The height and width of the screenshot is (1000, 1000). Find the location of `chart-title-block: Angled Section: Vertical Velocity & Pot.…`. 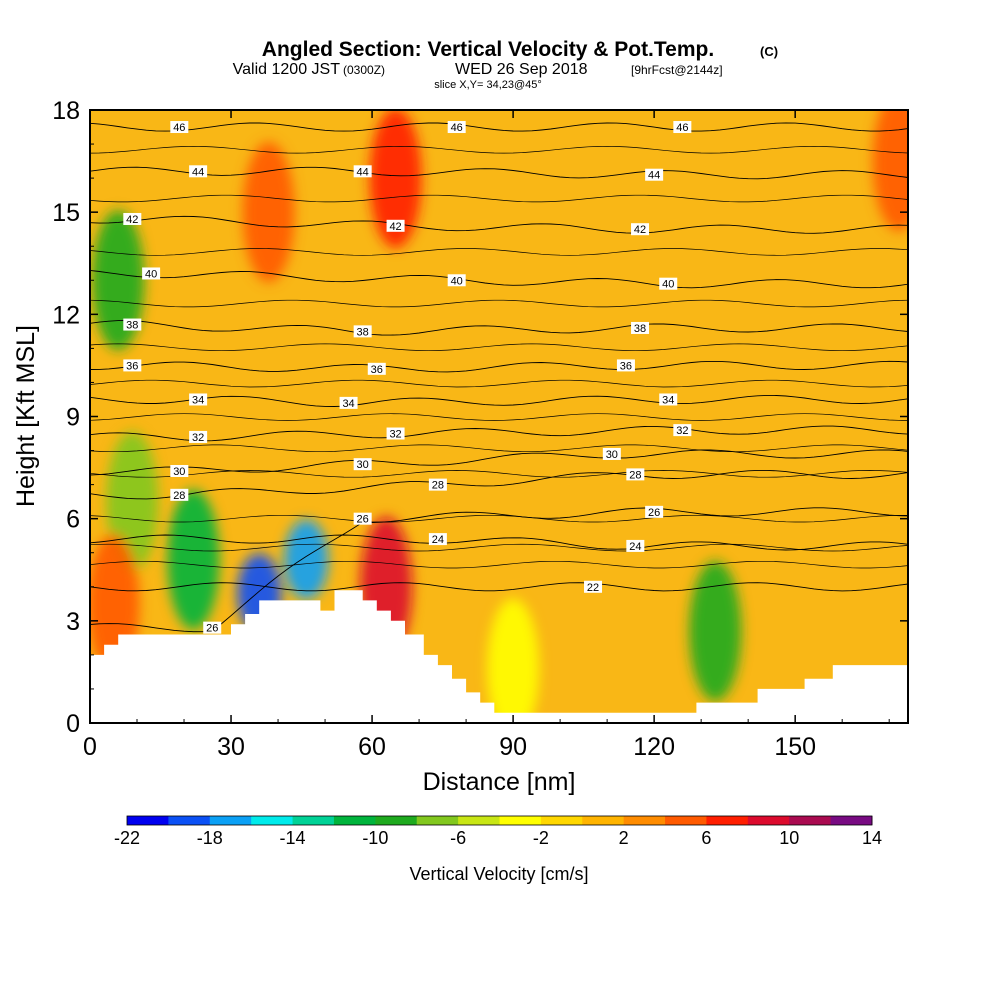

chart-title-block: Angled Section: Vertical Velocity & Pot.… is located at coordinates (505, 64).